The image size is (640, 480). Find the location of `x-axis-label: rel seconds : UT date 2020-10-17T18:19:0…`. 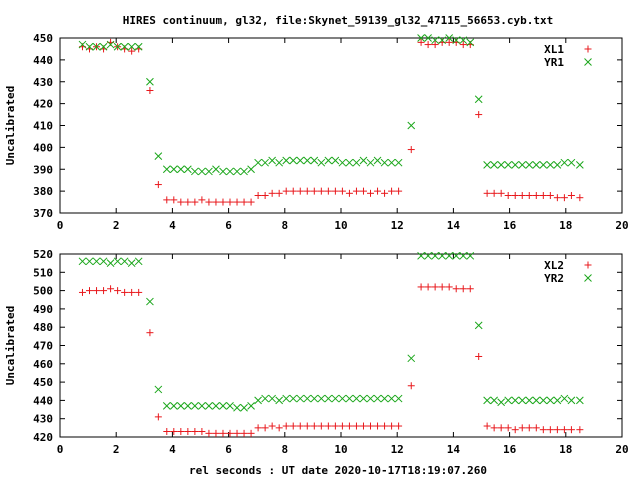

x-axis-label: rel seconds : UT date 2020-10-17T18:19:0… is located at coordinates (338, 470).